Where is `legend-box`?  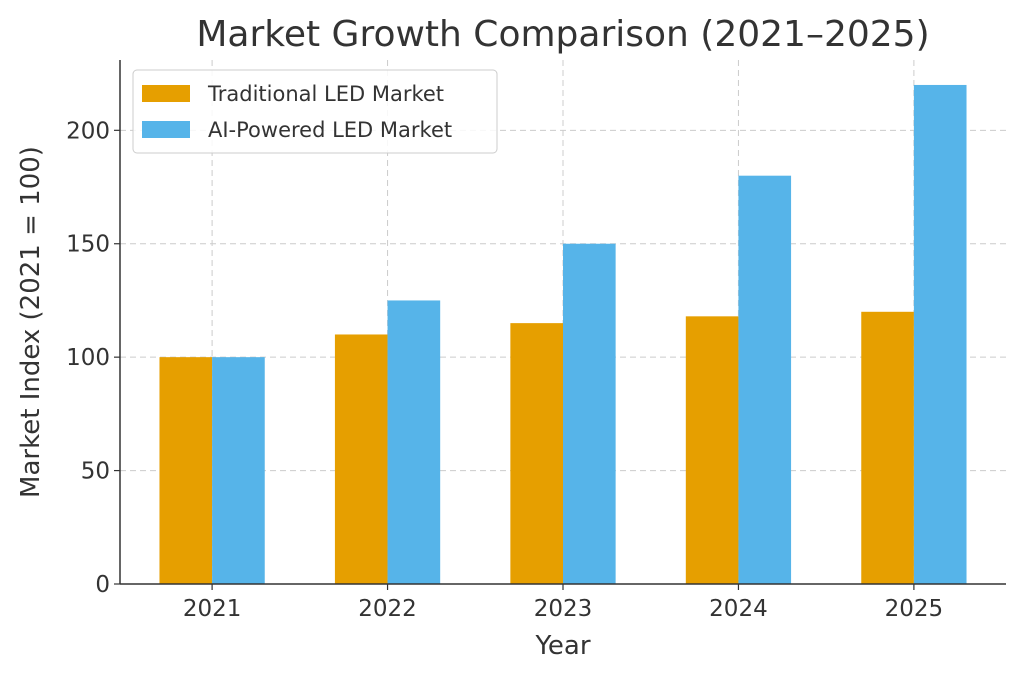
legend-box is located at coordinates (315, 111).